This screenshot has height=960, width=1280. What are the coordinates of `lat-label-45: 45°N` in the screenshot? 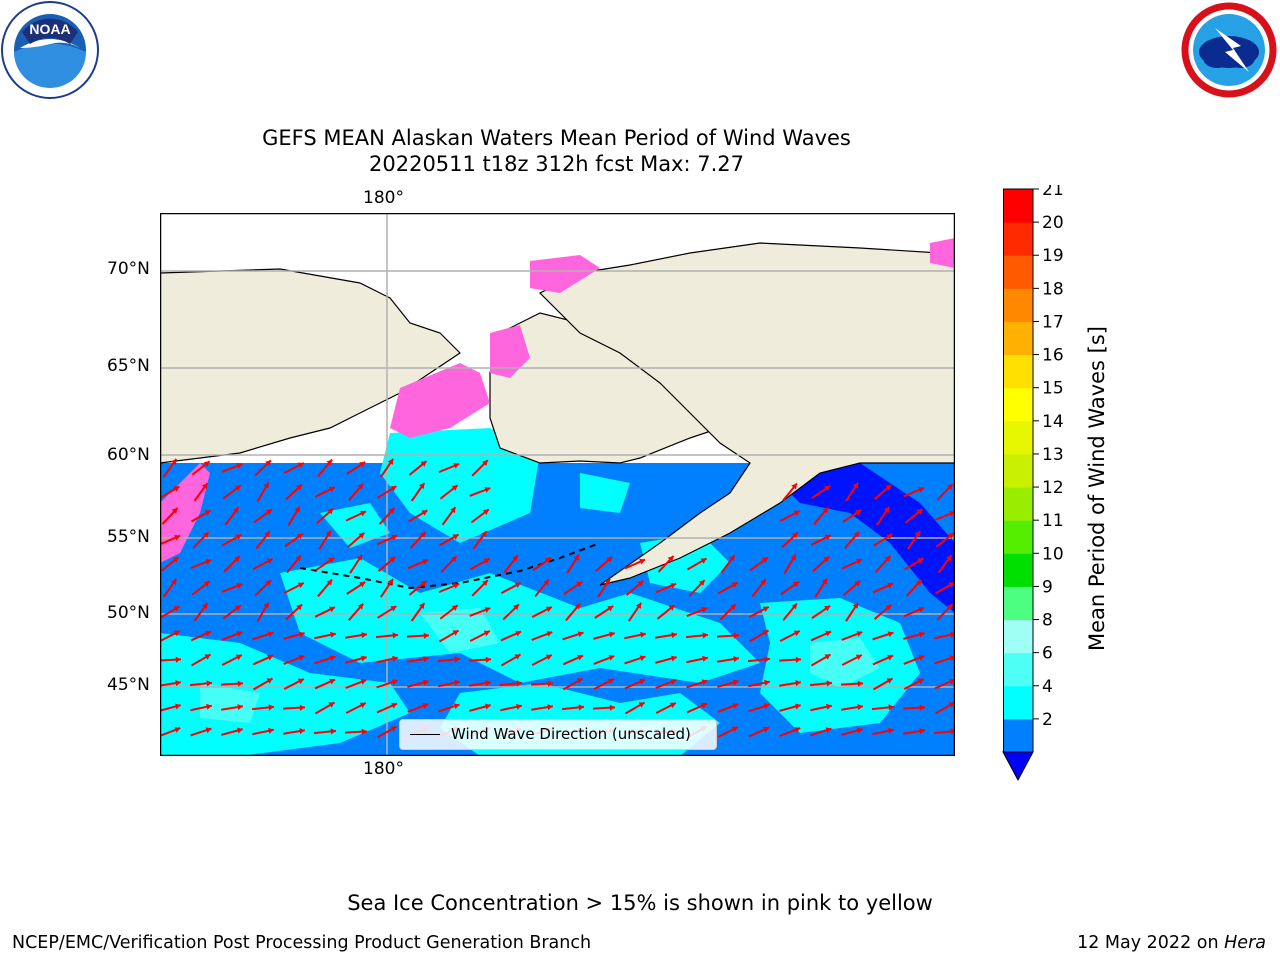 It's located at (128, 685).